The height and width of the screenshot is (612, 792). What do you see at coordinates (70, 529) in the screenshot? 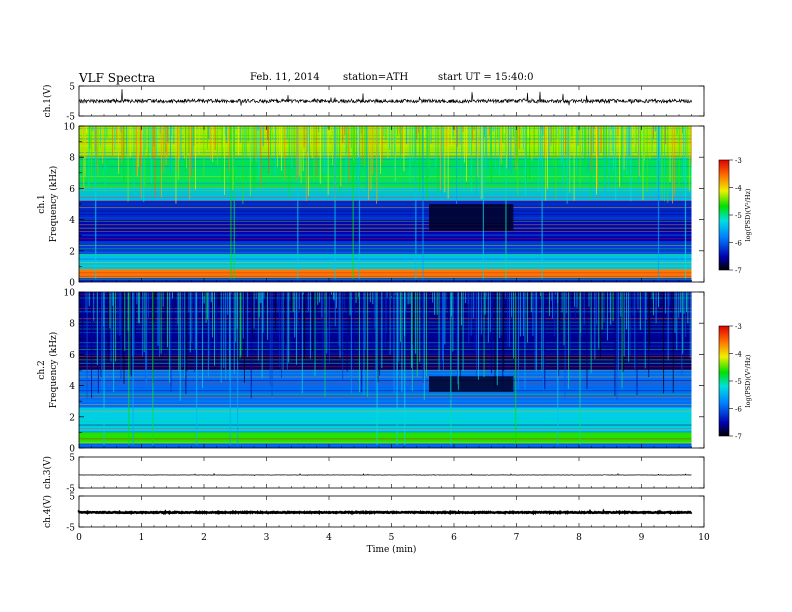
I see `ch4-y-tick-label: -5` at bounding box center [70, 529].